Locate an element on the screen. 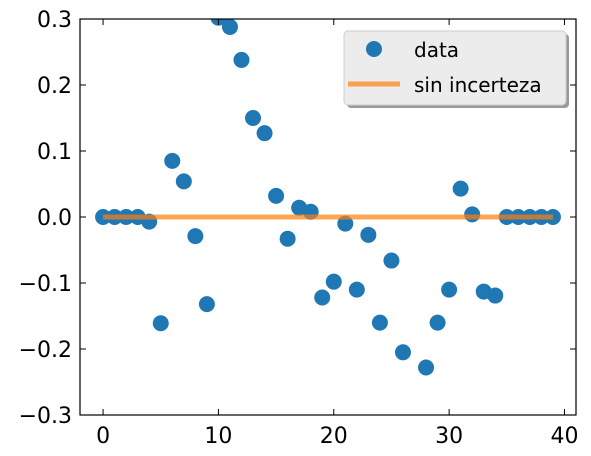 This screenshot has height=456, width=591. y-tick-label: −0.3 is located at coordinates (45, 416).